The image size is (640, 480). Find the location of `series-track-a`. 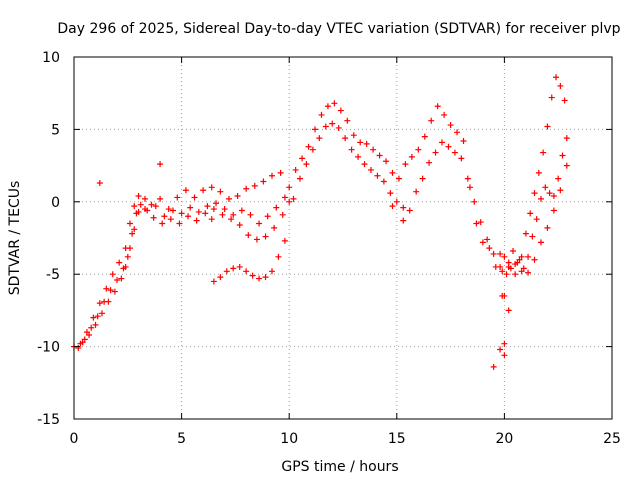

series-track-a is located at coordinates (177, 259).